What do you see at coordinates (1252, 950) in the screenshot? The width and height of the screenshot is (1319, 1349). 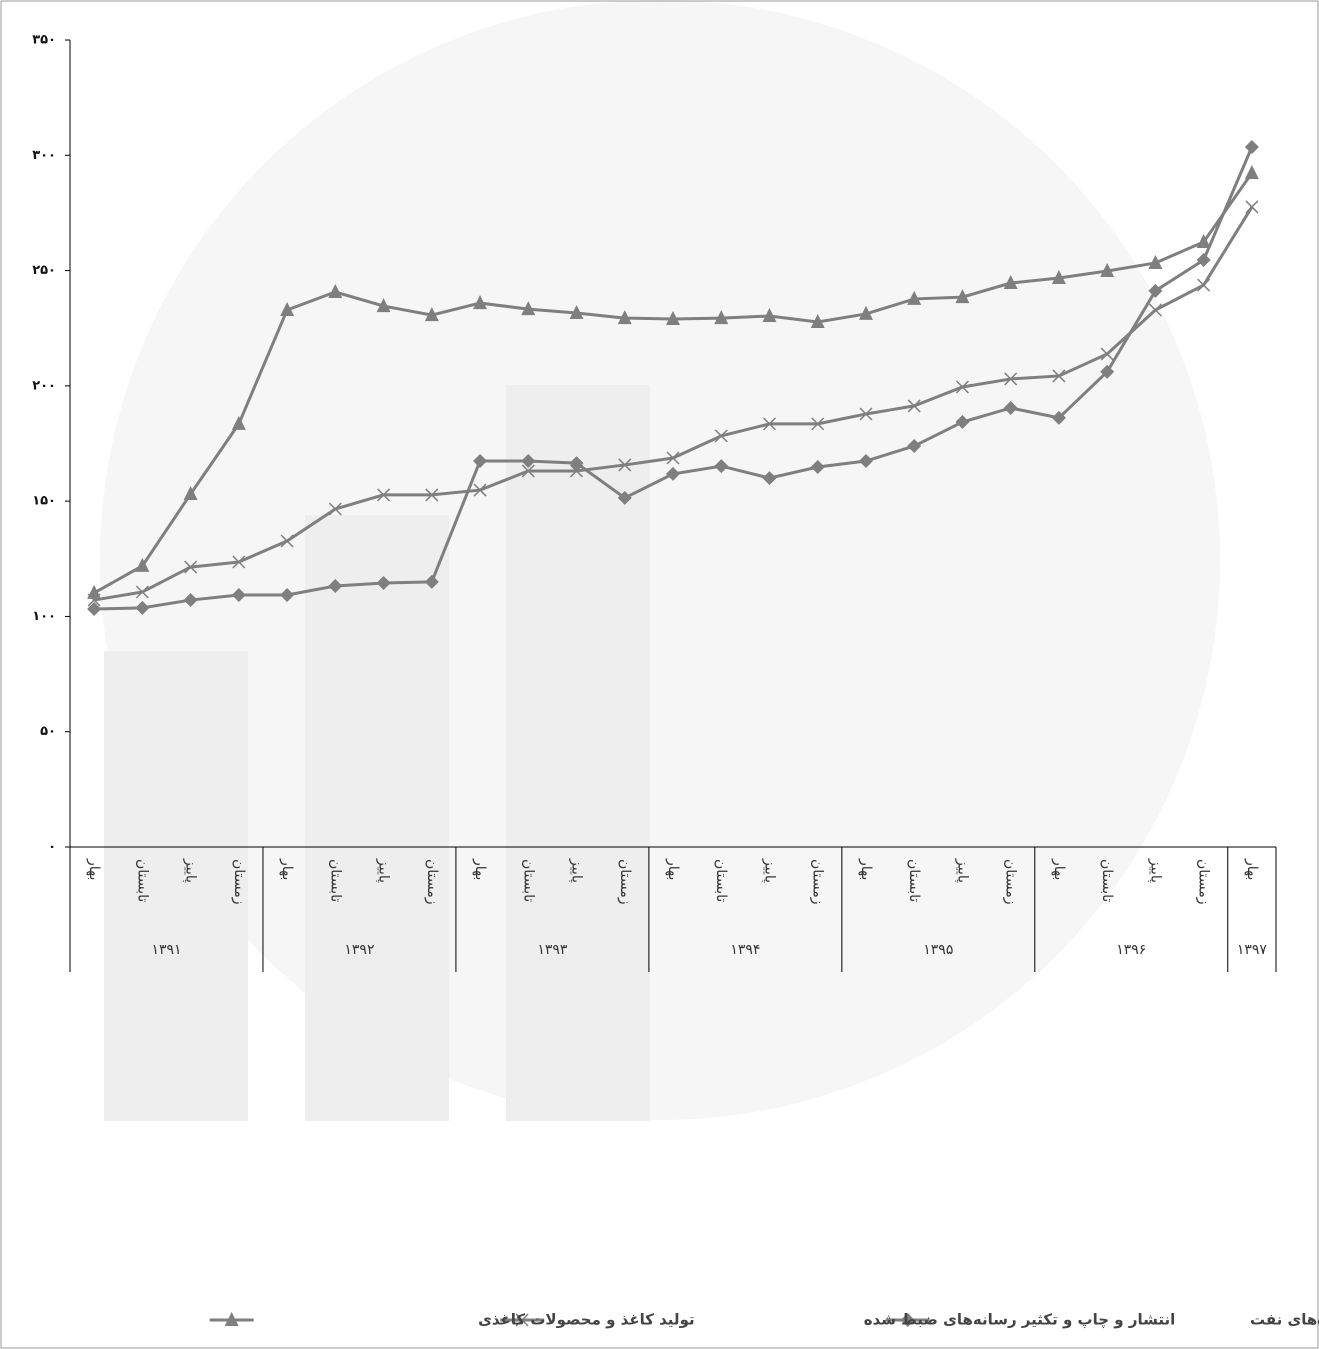 I see `group-label: ۱۳۹۷` at bounding box center [1252, 950].